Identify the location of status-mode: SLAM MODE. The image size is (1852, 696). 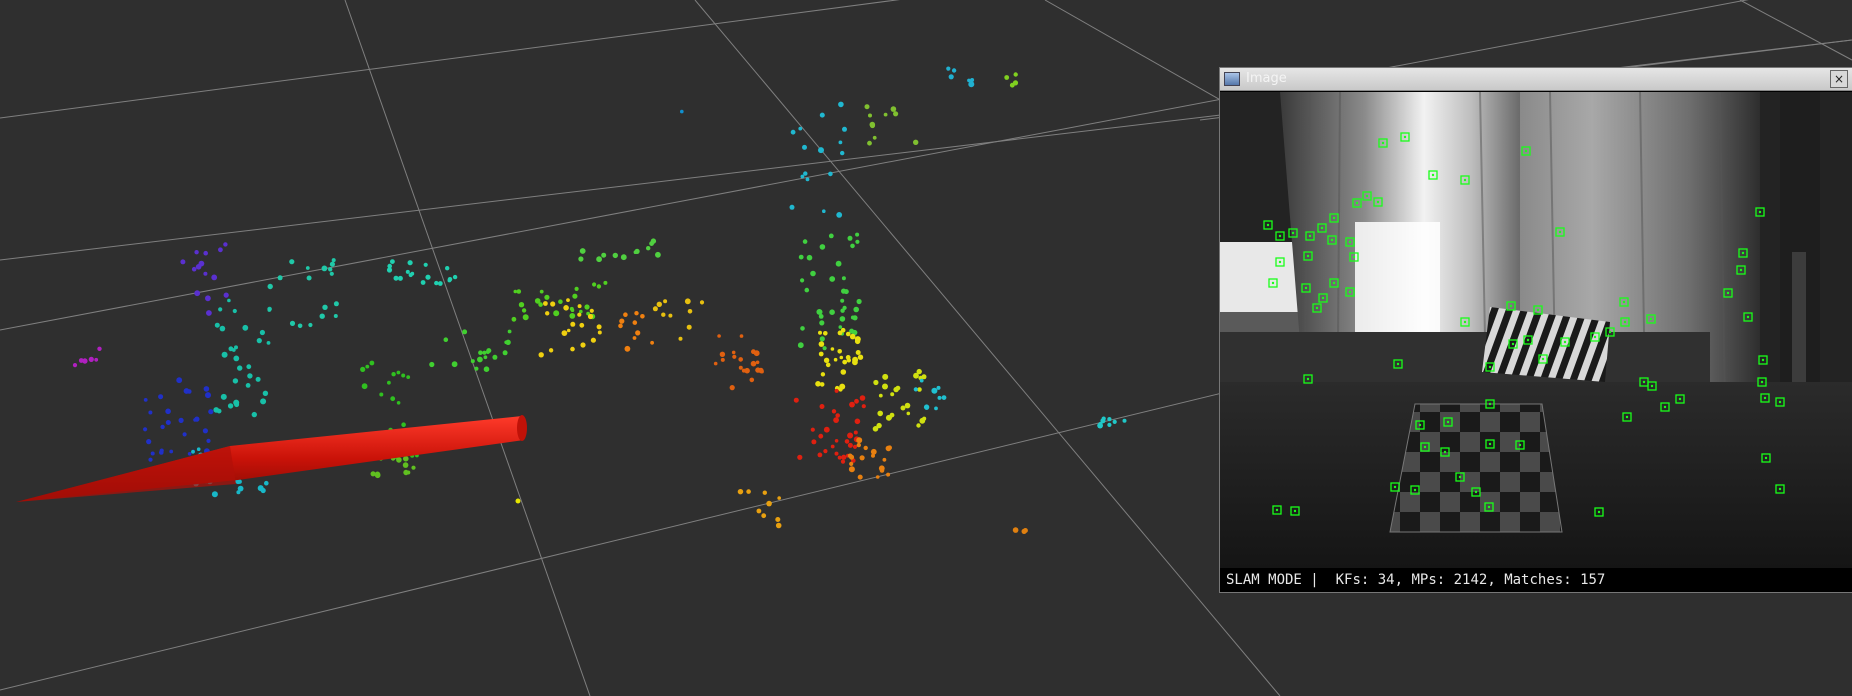
(1264, 580).